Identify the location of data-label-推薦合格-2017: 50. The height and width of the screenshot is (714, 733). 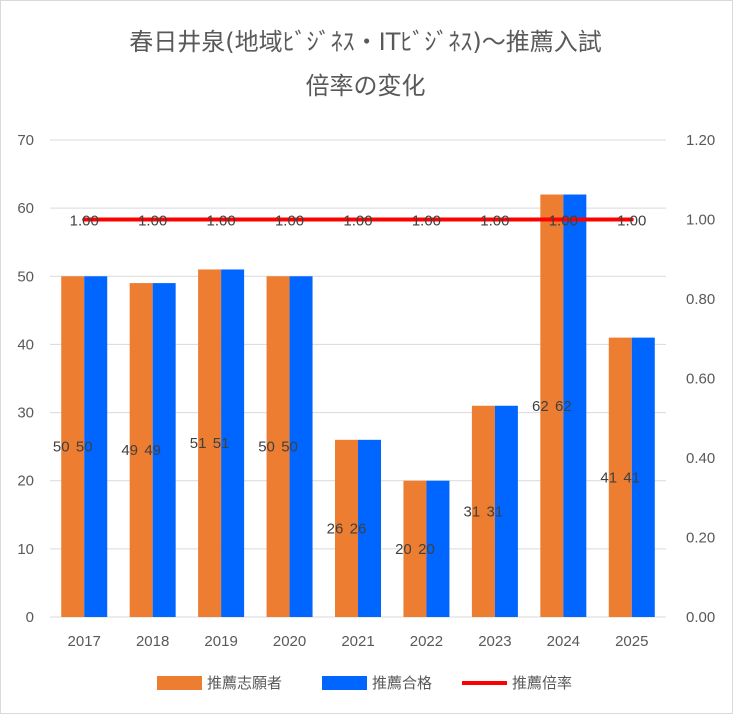
(84, 447).